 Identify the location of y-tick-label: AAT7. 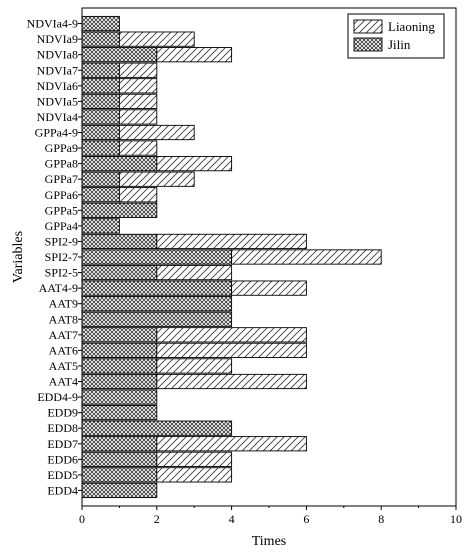
(63, 335).